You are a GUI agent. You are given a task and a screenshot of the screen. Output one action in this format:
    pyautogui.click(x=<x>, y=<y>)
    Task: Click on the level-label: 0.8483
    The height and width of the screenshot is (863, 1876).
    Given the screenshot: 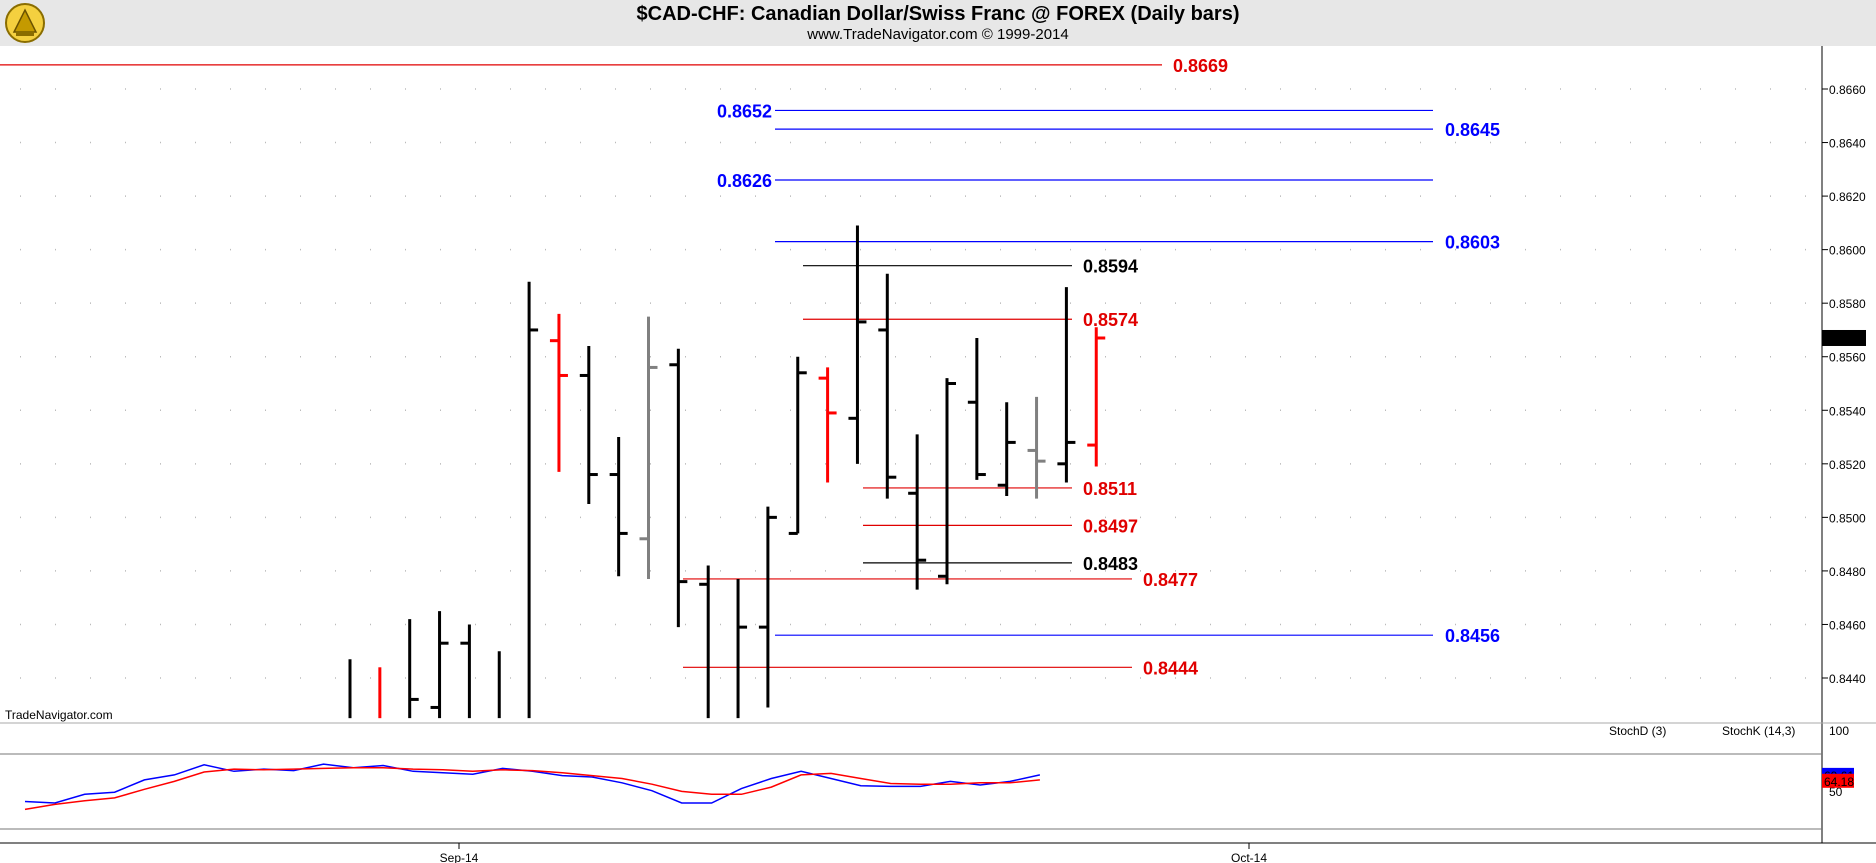 What is the action you would take?
    pyautogui.click(x=1110, y=564)
    